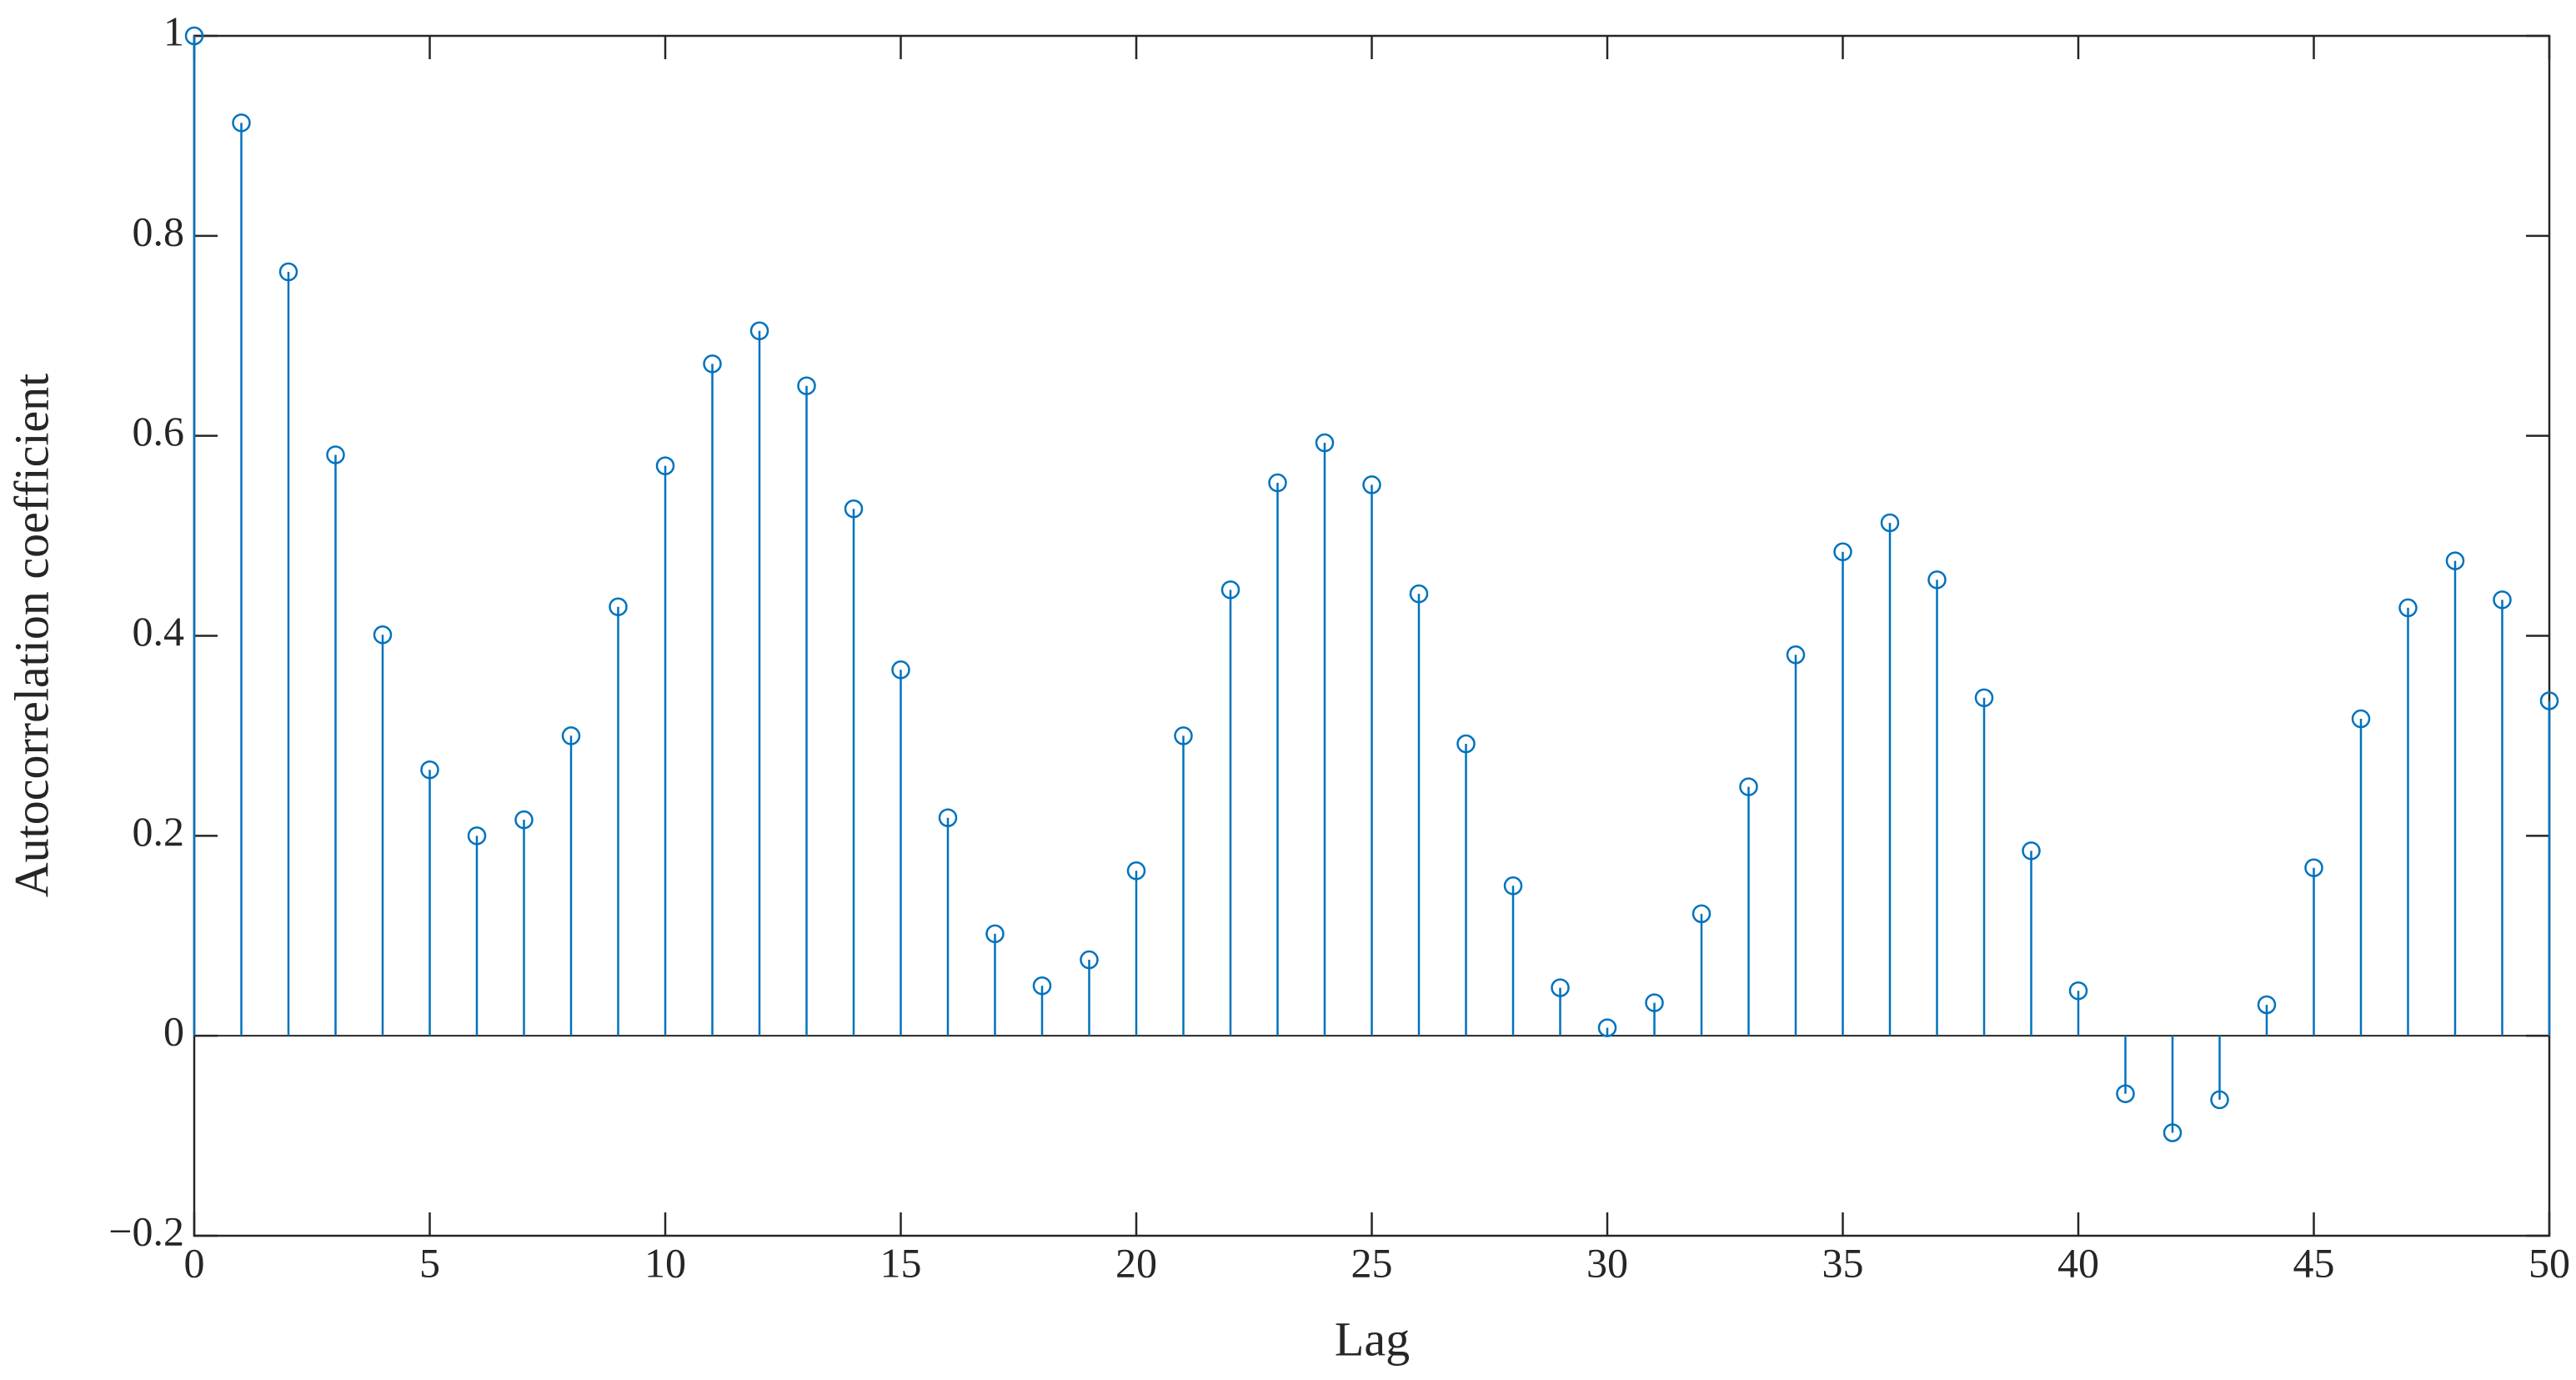 The image size is (2576, 1380). I want to click on y-tick-label: 0.2, so click(159, 832).